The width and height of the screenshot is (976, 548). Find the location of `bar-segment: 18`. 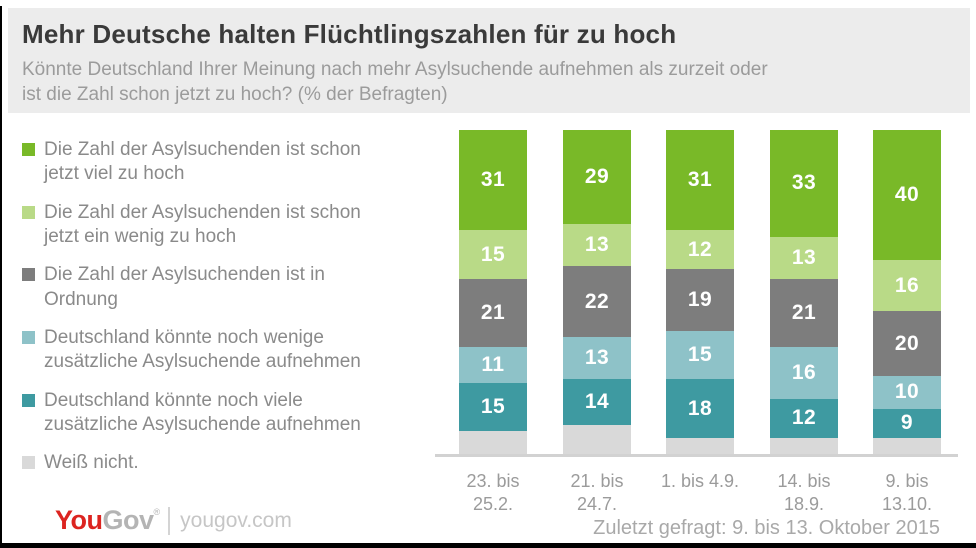

bar-segment: 18 is located at coordinates (700, 408).